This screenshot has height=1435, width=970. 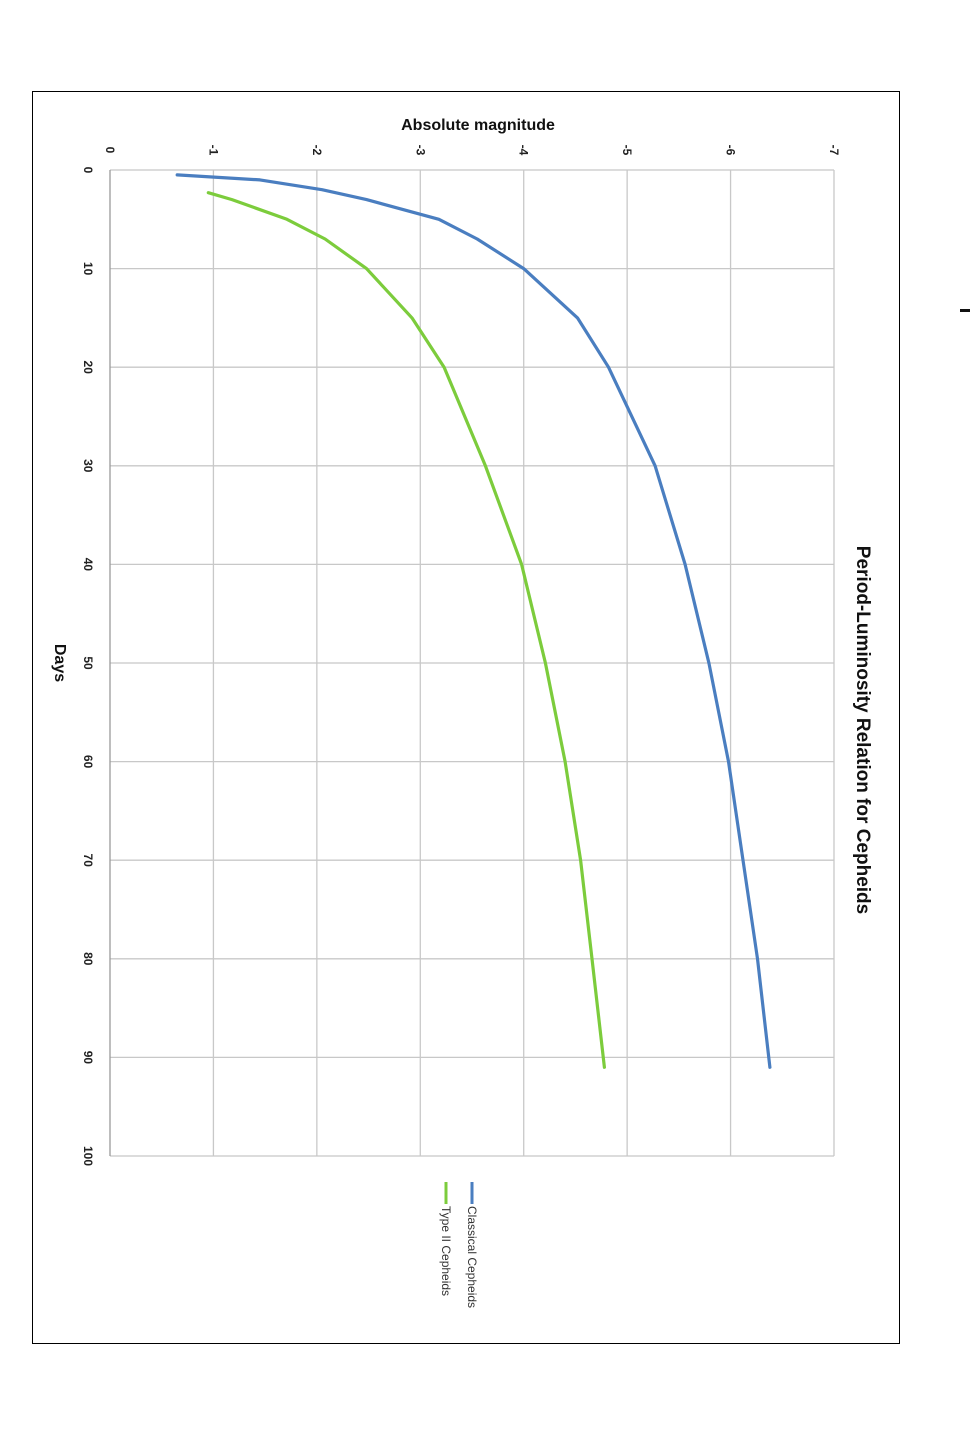 What do you see at coordinates (862, 730) in the screenshot?
I see `chart-title: Period-Luminosity Relation for Cepheids` at bounding box center [862, 730].